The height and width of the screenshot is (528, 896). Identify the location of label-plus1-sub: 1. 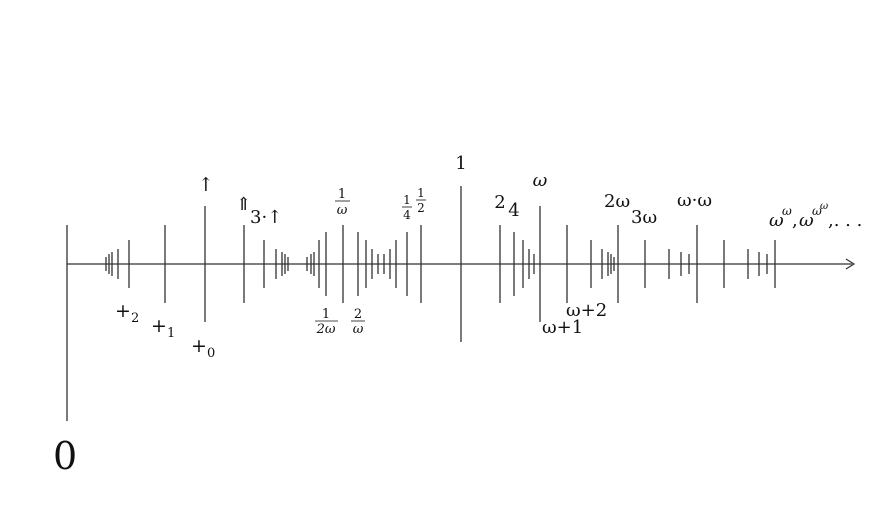
(171, 333).